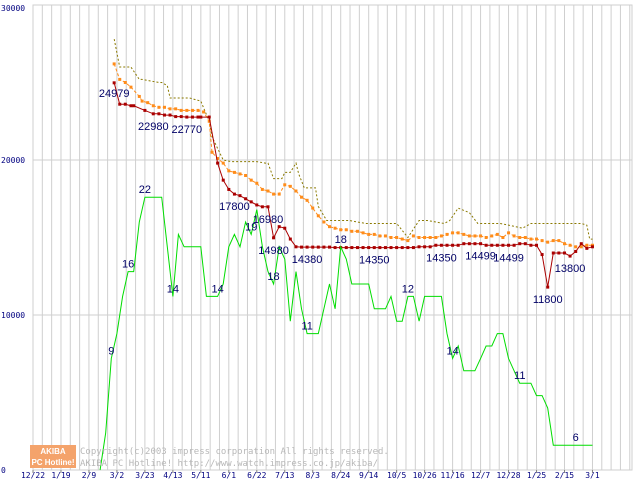 The image size is (640, 480). What do you see at coordinates (480, 475) in the screenshot?
I see `x-tick-label: 12/7` at bounding box center [480, 475].